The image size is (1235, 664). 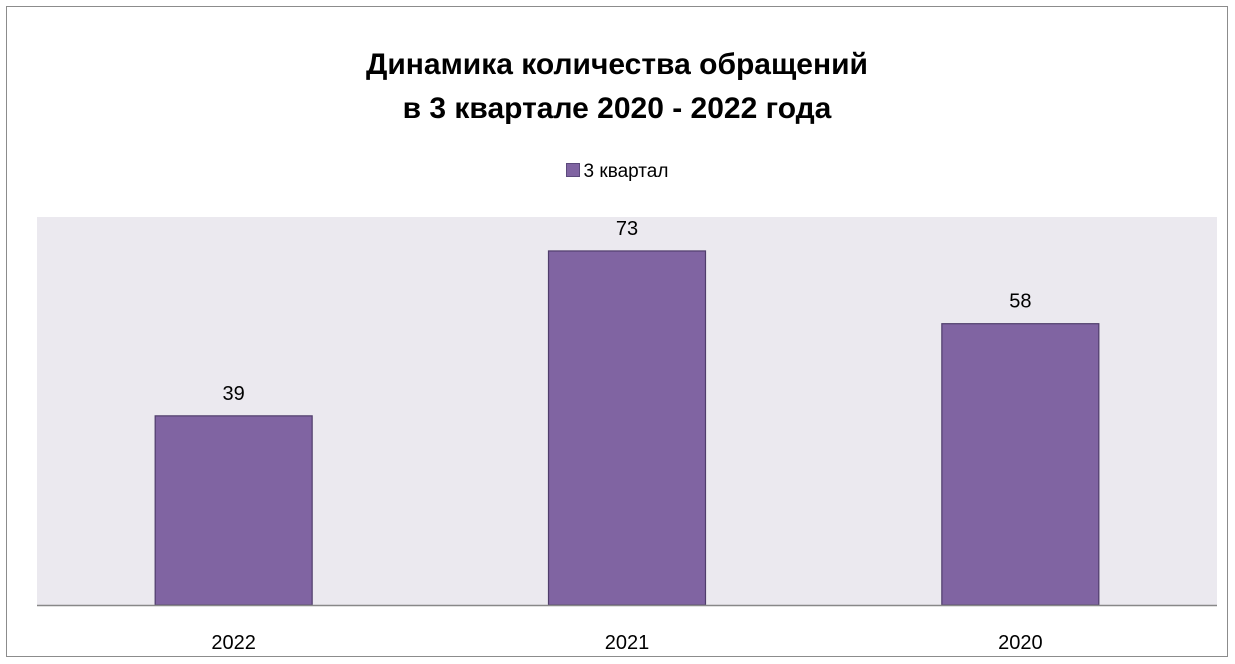 I want to click on chart-title-line-1: Динамика количества обращений, so click(x=616, y=64).